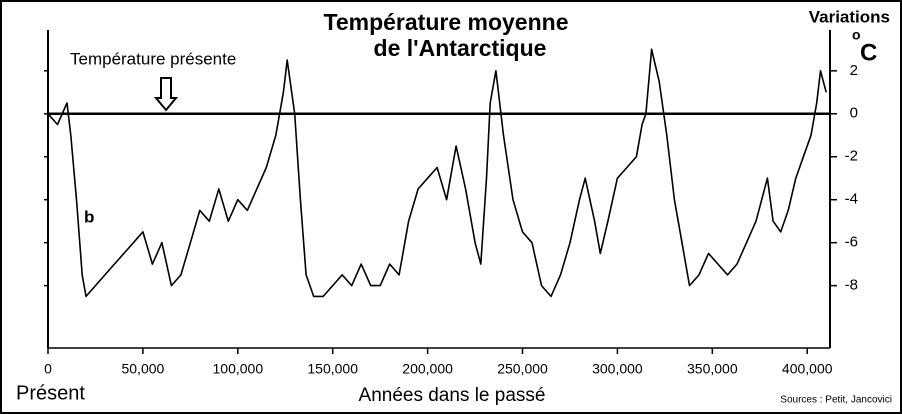 The height and width of the screenshot is (414, 902). I want to click on y-tick-label: 2, so click(854, 70).